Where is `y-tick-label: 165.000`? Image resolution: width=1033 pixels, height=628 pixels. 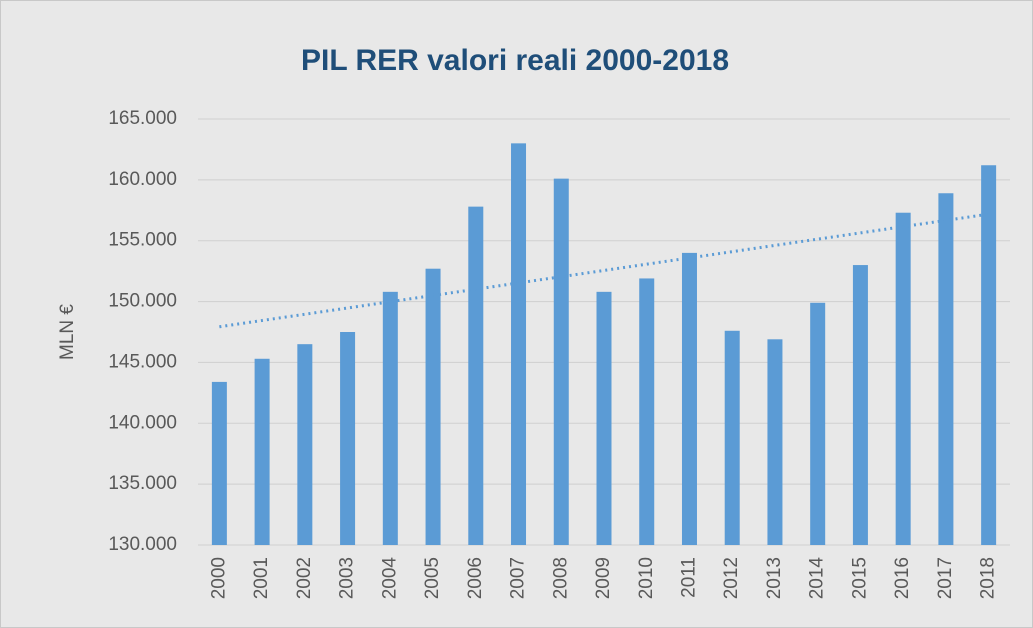 y-tick-label: 165.000 is located at coordinates (142, 118).